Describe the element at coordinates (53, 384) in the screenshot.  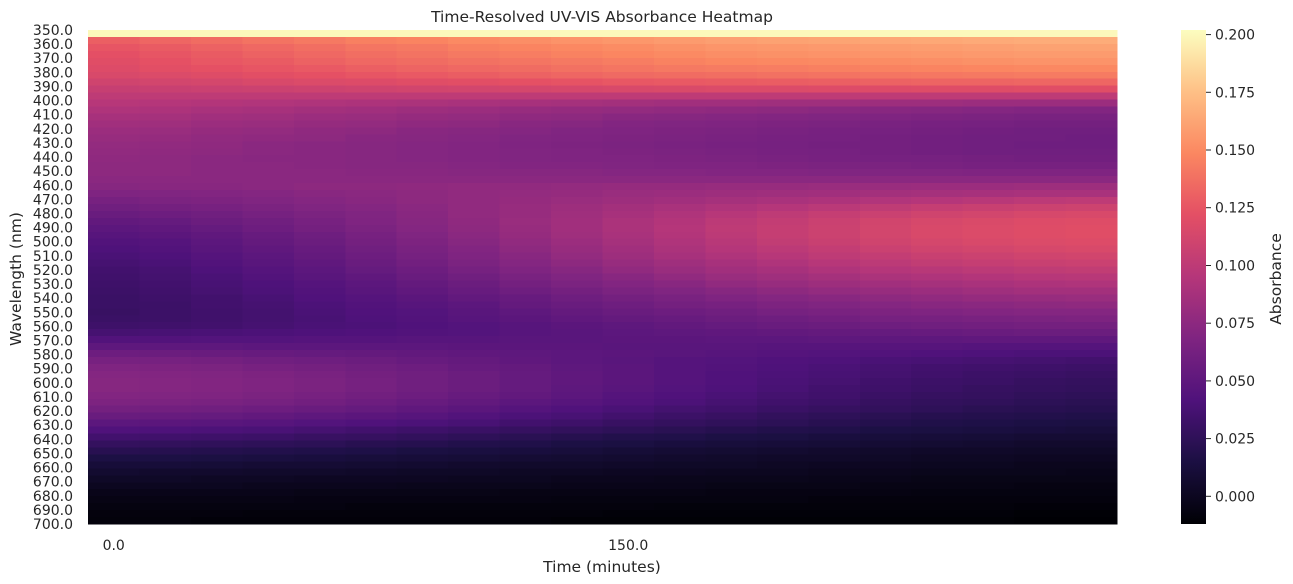
I see `y-tick-label: 600.0` at that location.